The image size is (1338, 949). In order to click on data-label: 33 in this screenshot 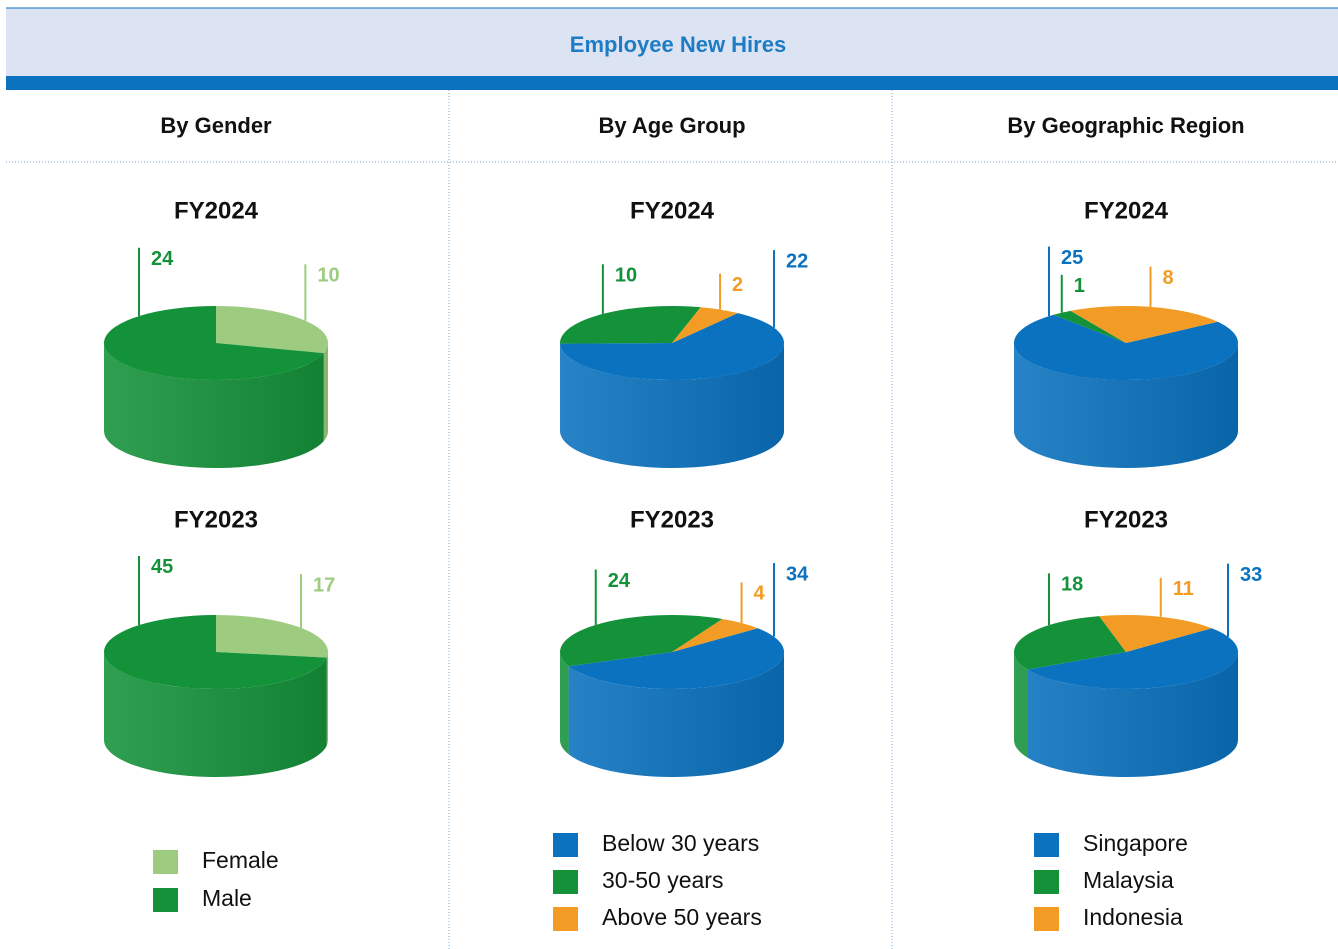, I will do `click(1251, 575)`.